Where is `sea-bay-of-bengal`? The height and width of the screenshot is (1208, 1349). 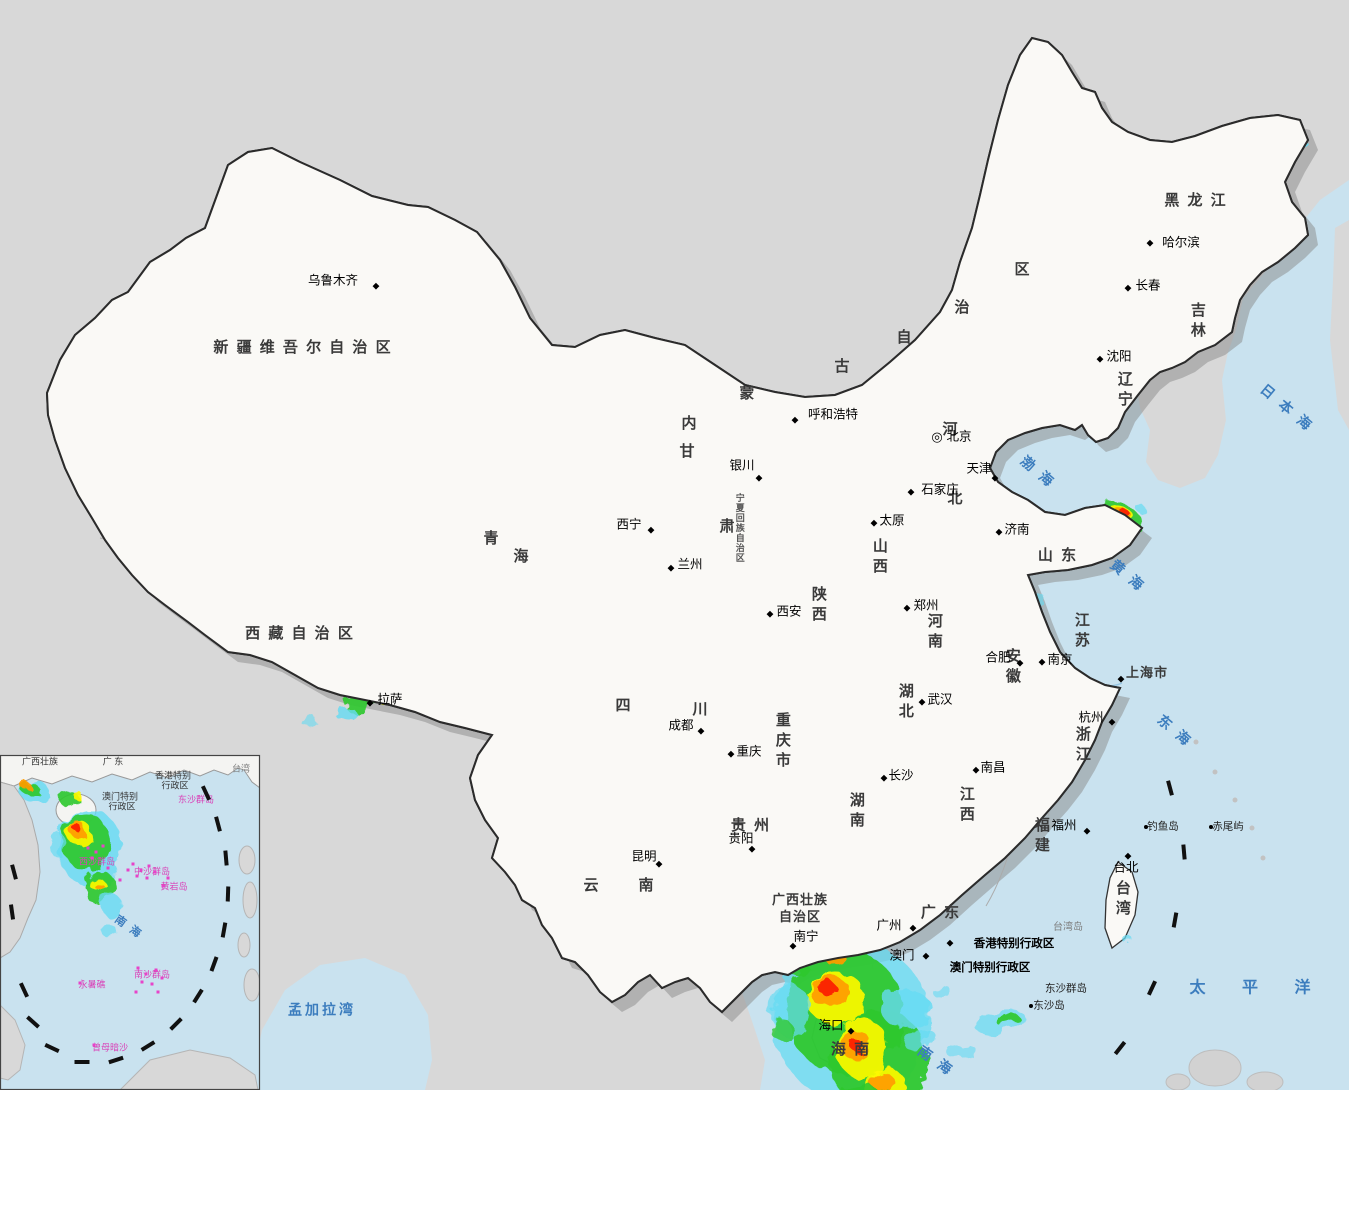 sea-bay-of-bengal is located at coordinates (341, 1024).